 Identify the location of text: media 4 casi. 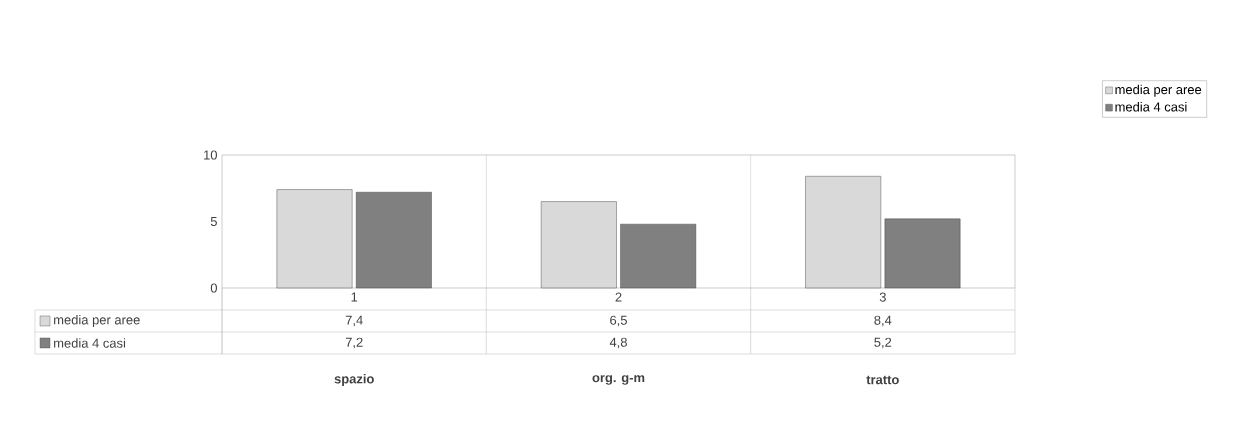
(90, 343).